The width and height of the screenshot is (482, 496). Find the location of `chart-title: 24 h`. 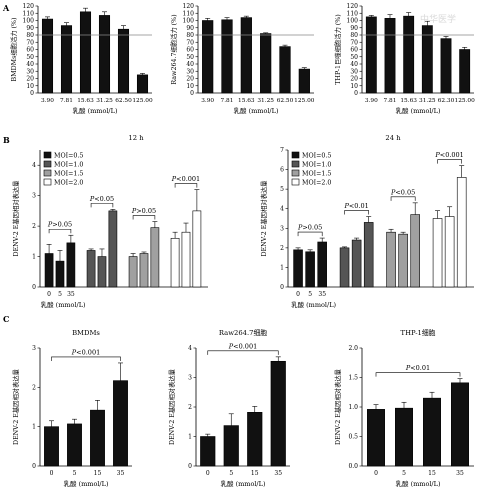

chart-title: 24 h is located at coordinates (393, 138).